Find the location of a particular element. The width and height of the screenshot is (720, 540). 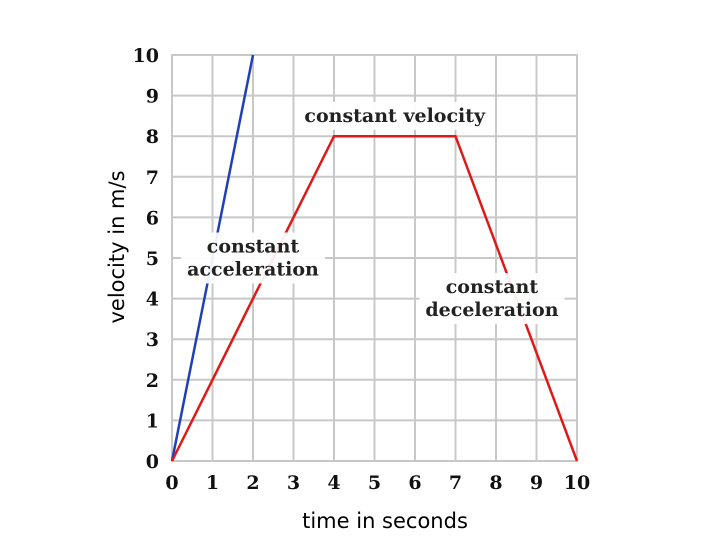

x-tick-label: 2 is located at coordinates (252, 483).